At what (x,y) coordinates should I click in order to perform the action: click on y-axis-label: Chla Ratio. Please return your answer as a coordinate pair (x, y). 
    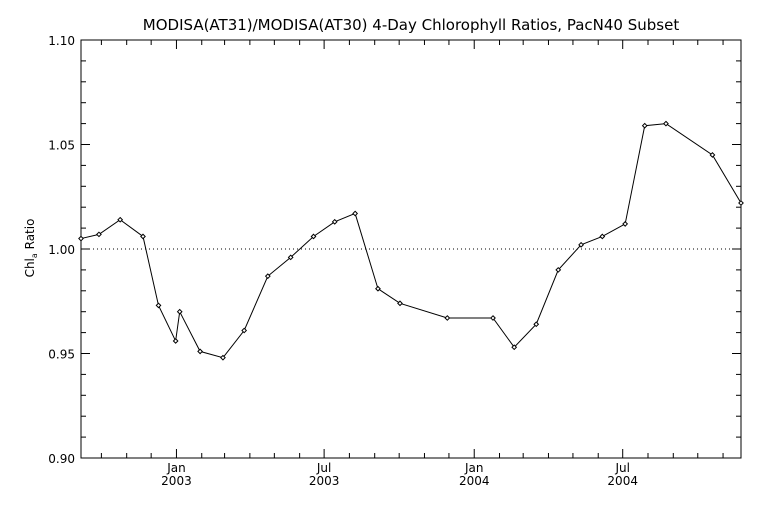
    Looking at the image, I should click on (31, 248).